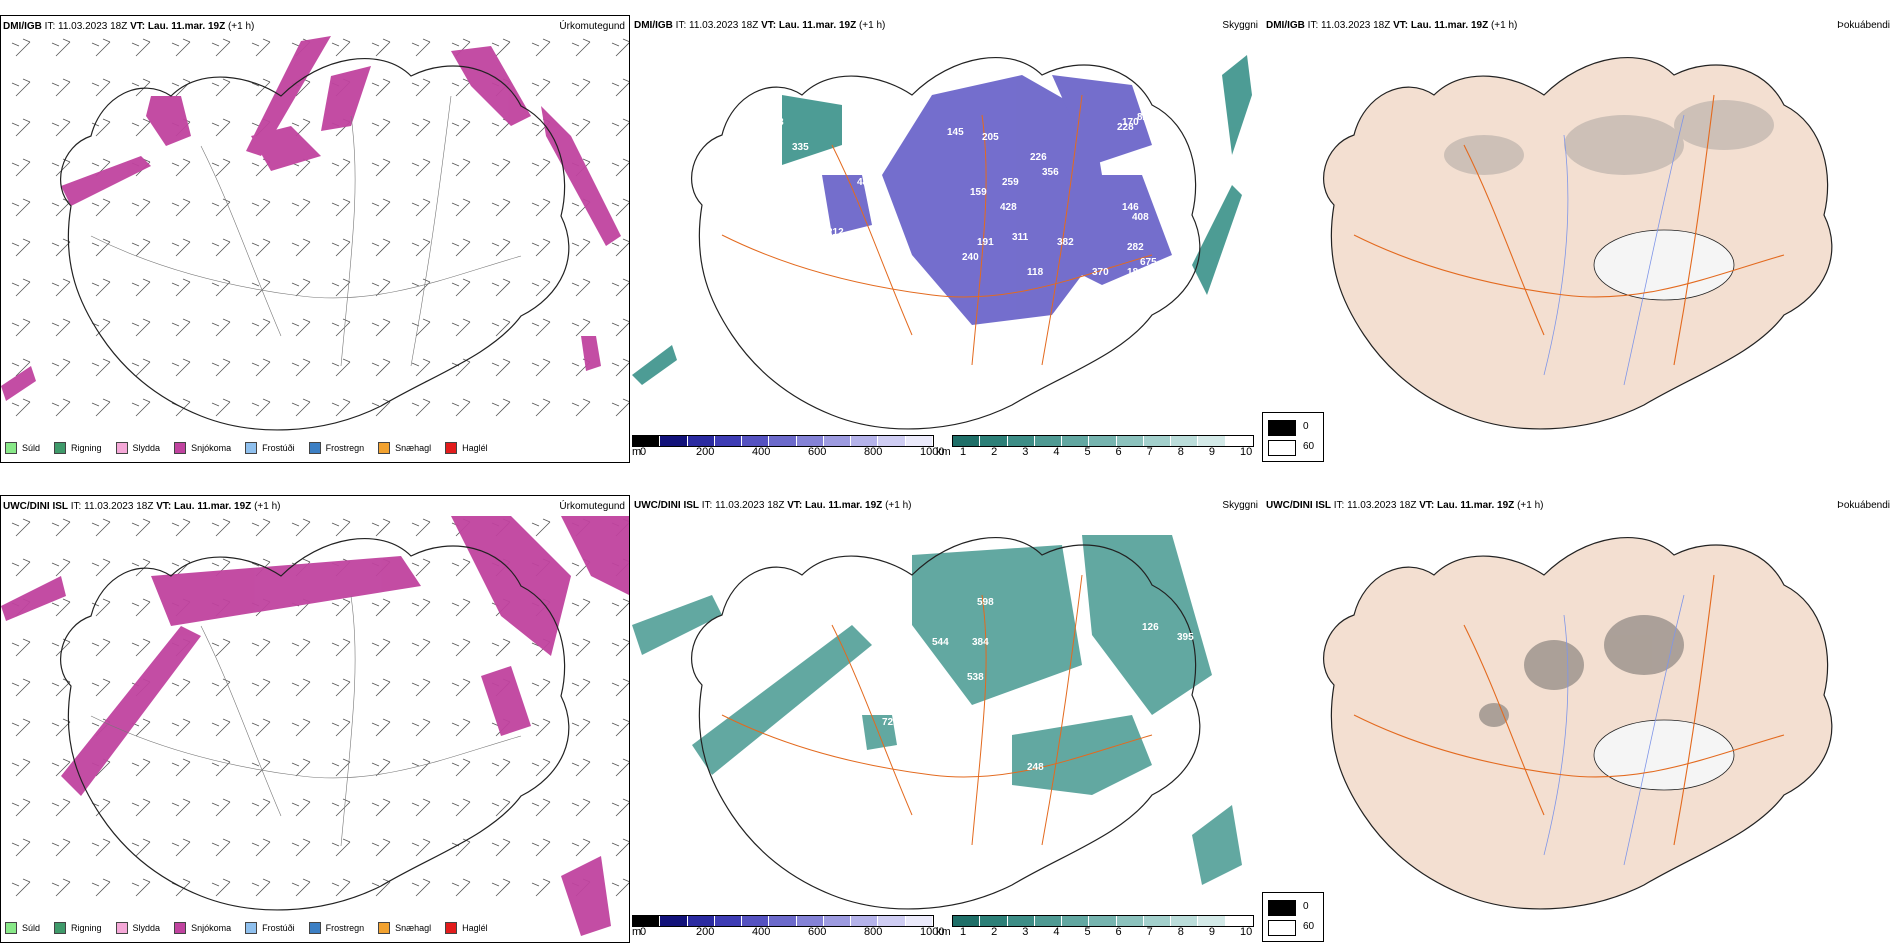 This screenshot has width=1900, height=950. I want to click on colorbar-tick: 2, so click(994, 452).